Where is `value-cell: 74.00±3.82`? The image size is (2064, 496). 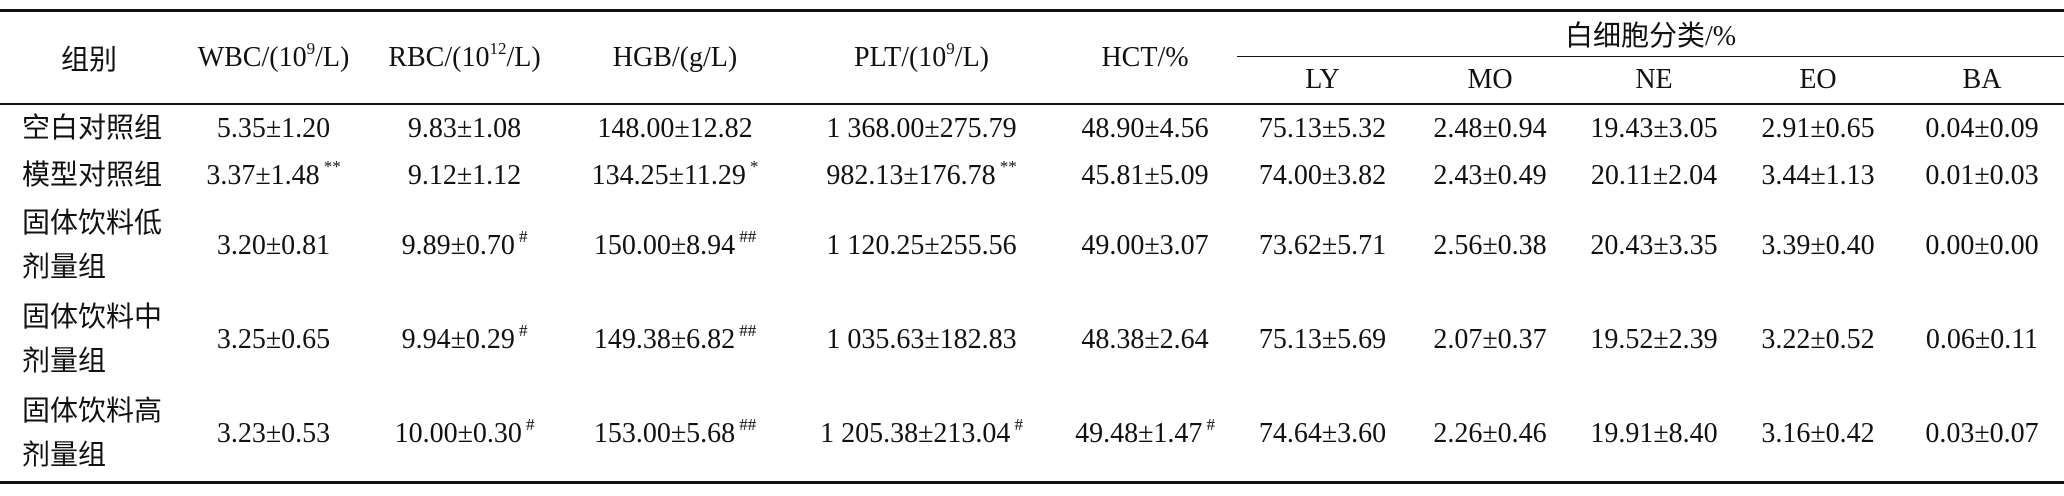 value-cell: 74.00±3.82 is located at coordinates (1322, 175).